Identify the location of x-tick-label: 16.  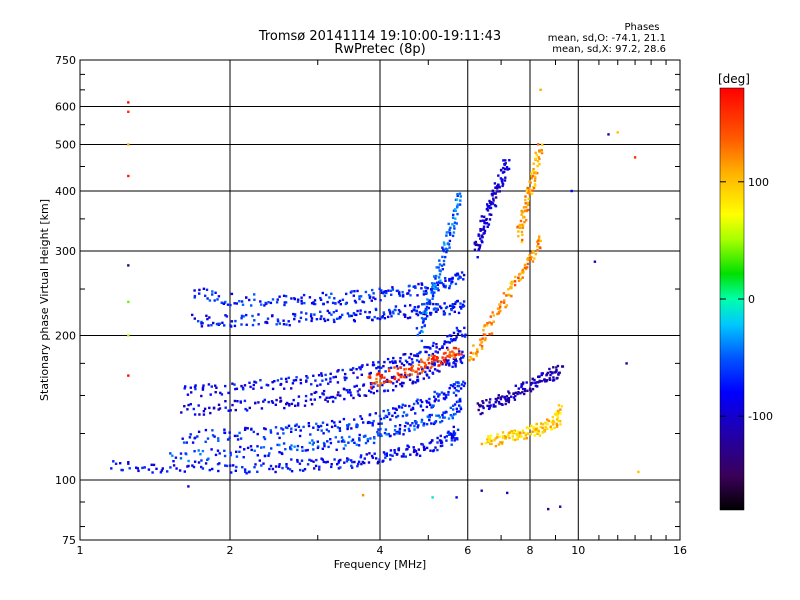
(680, 550).